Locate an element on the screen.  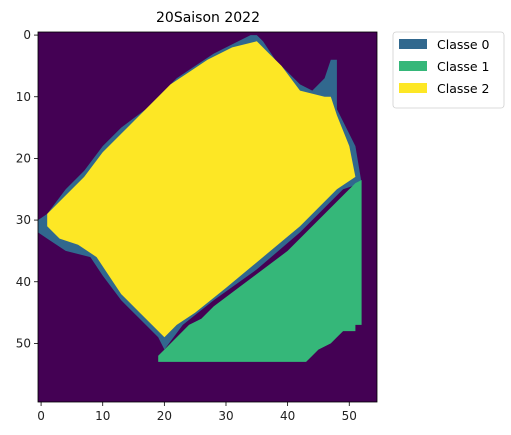
x-tick-label: 50 is located at coordinates (349, 416).